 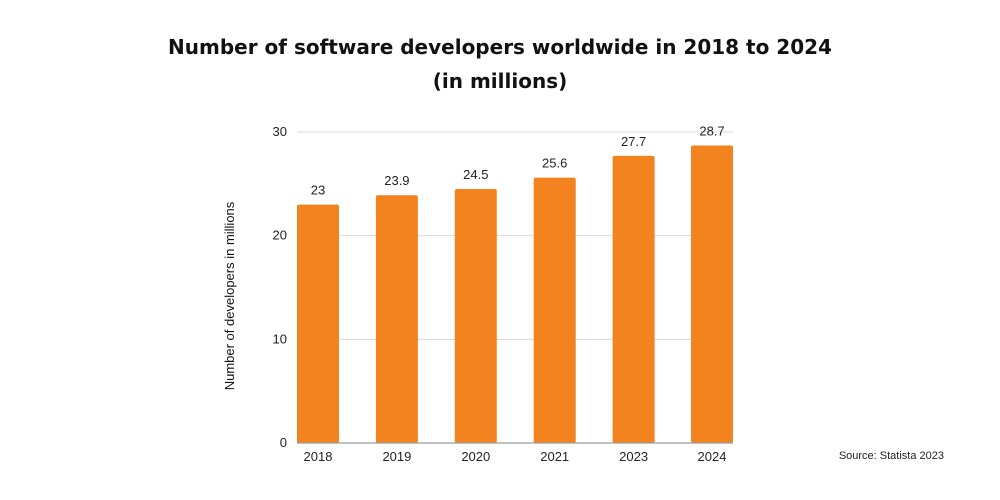 What do you see at coordinates (554, 163) in the screenshot?
I see `data-label: 25.6` at bounding box center [554, 163].